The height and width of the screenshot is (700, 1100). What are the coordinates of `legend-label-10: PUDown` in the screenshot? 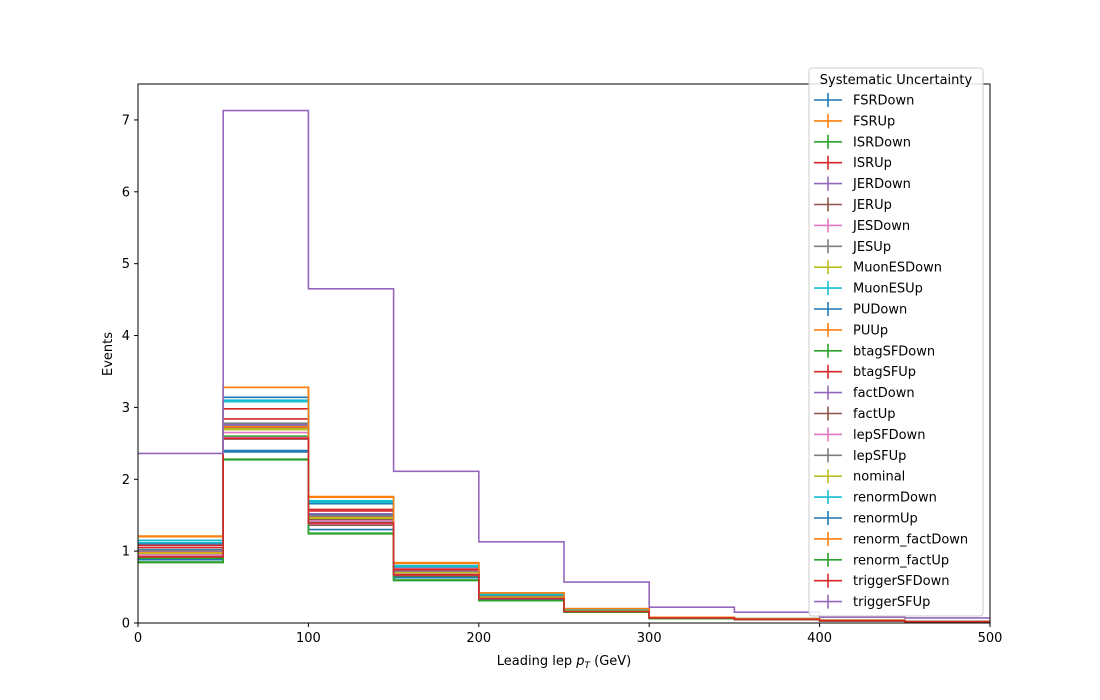 It's located at (880, 310).